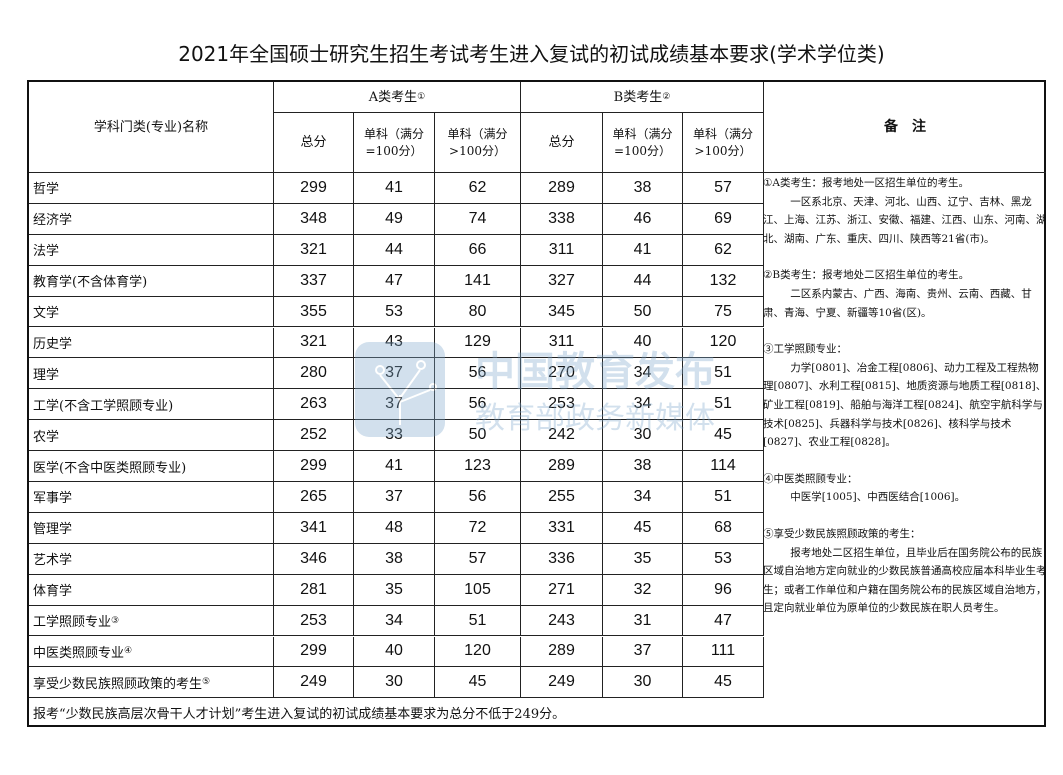  What do you see at coordinates (394, 250) in the screenshot?
I see `score-a-single-100: 44` at bounding box center [394, 250].